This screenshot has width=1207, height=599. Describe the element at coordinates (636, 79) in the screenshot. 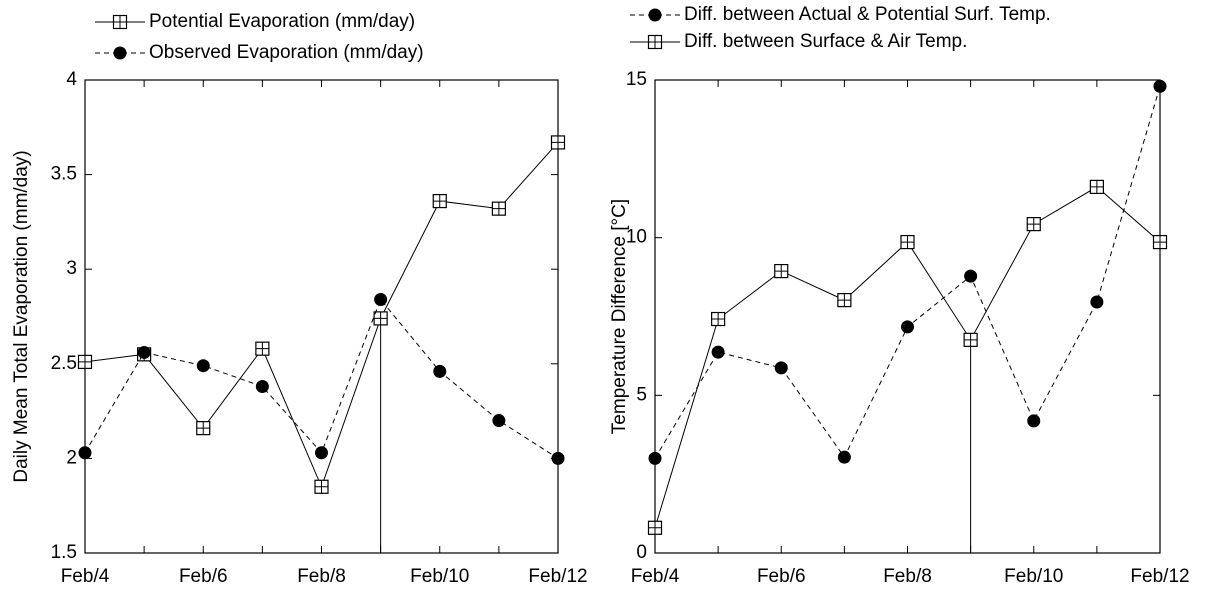

I see `y-tick-label: 15` at that location.